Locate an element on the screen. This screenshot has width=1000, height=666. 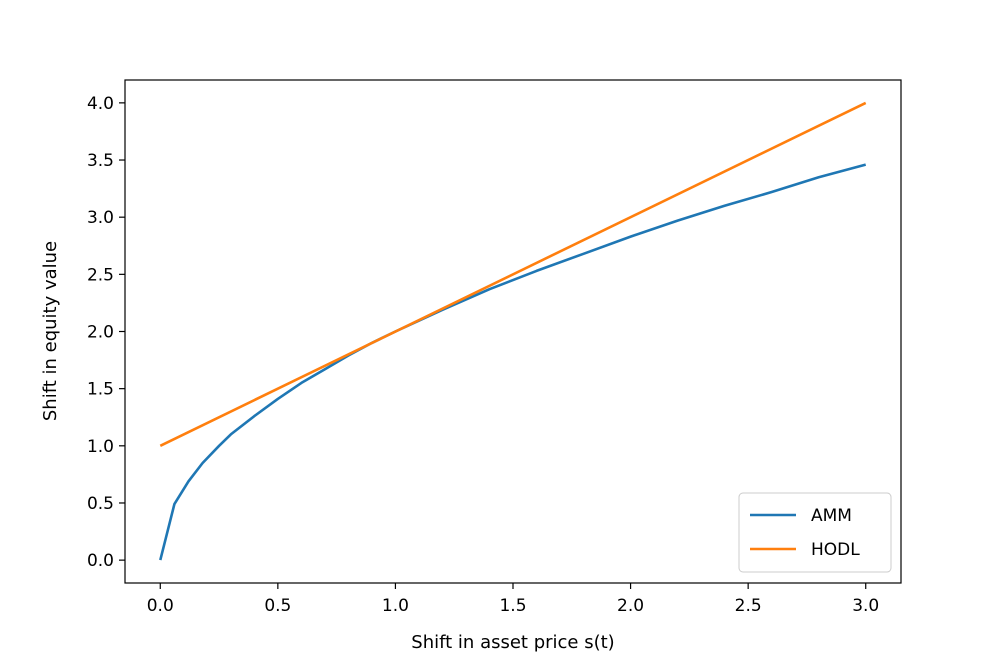
x-tick-label: 2.0 is located at coordinates (630, 606).